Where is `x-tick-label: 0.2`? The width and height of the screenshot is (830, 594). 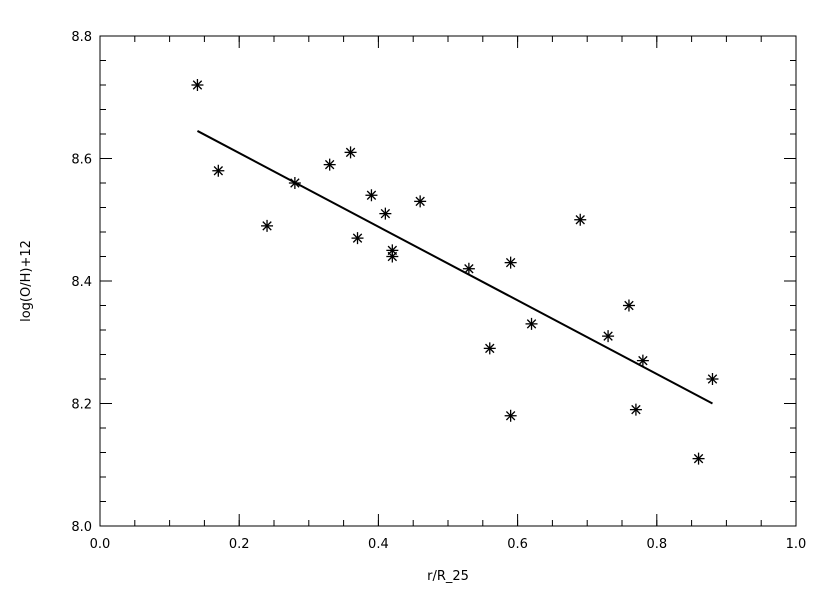
x-tick-label: 0.2 is located at coordinates (239, 544).